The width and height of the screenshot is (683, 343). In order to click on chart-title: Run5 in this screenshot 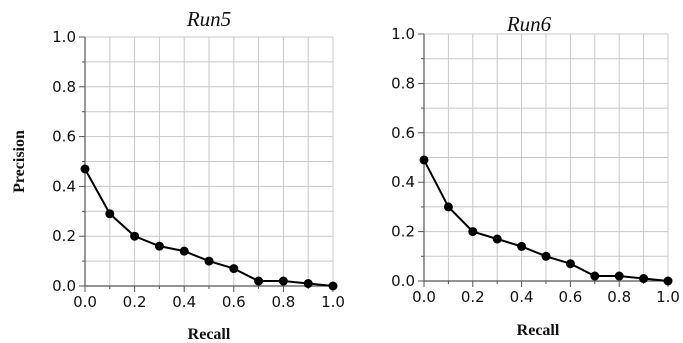, I will do `click(208, 19)`.